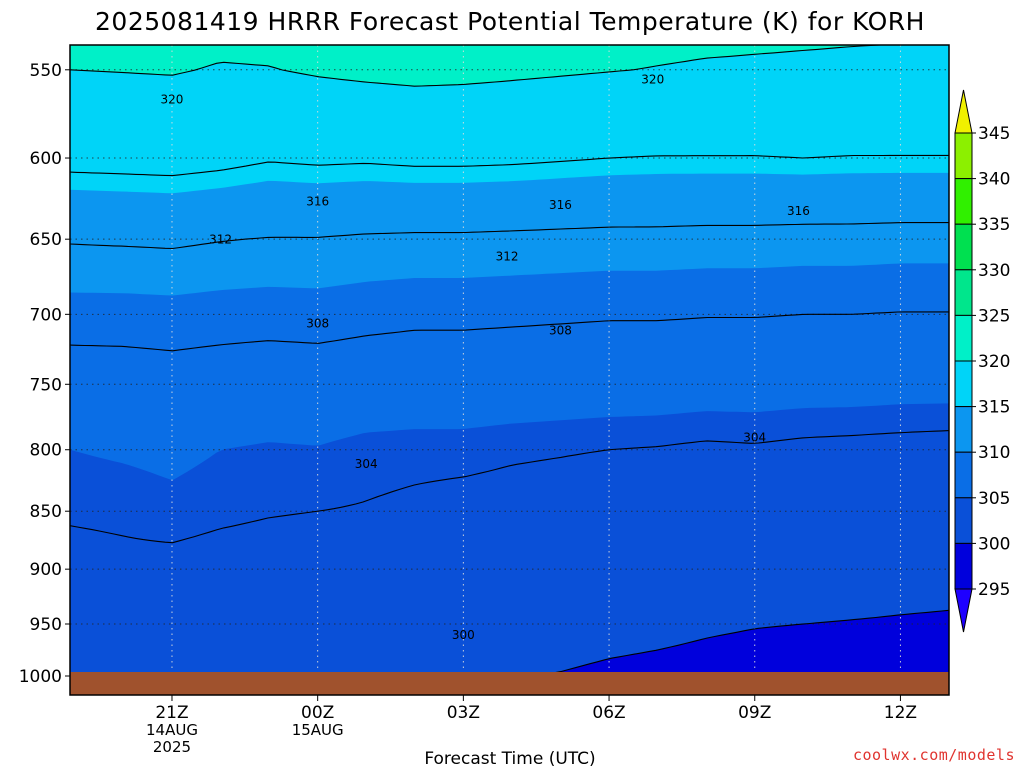  I want to click on y-tick-label: 650, so click(46, 240).